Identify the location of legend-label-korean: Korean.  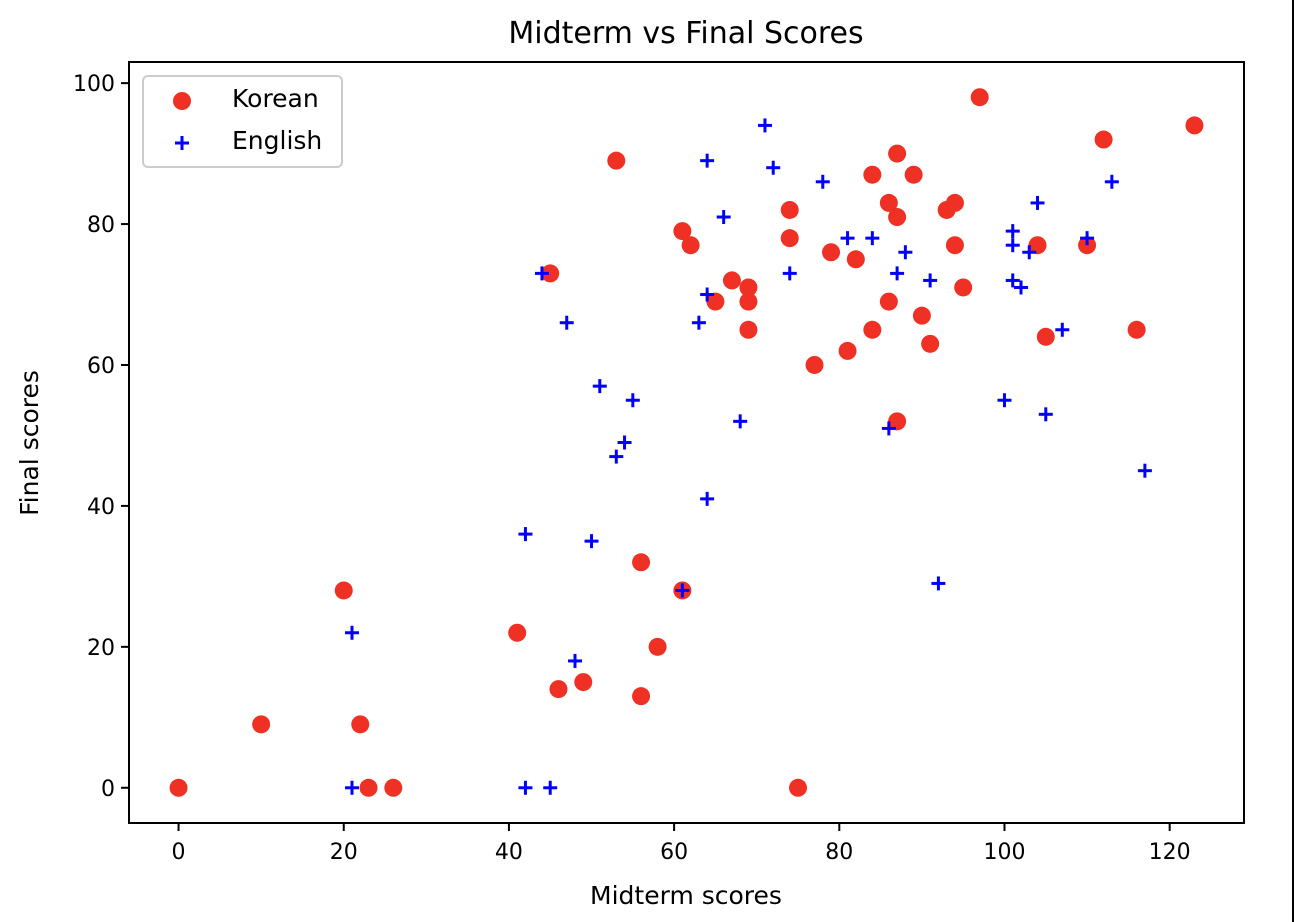
(275, 98).